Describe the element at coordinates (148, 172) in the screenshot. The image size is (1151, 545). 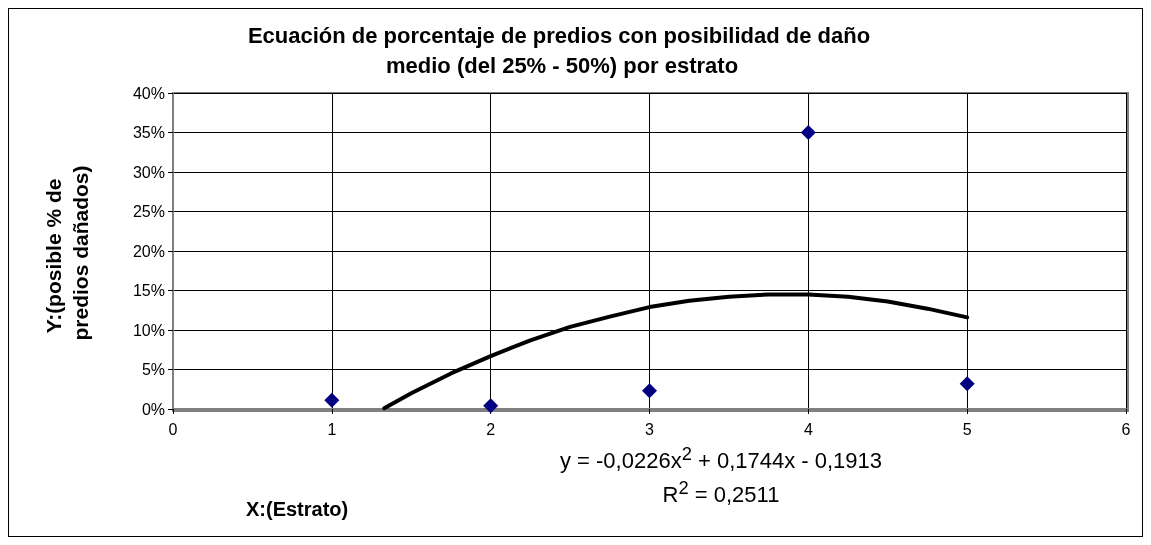
I see `y-tick-label: 30%` at that location.